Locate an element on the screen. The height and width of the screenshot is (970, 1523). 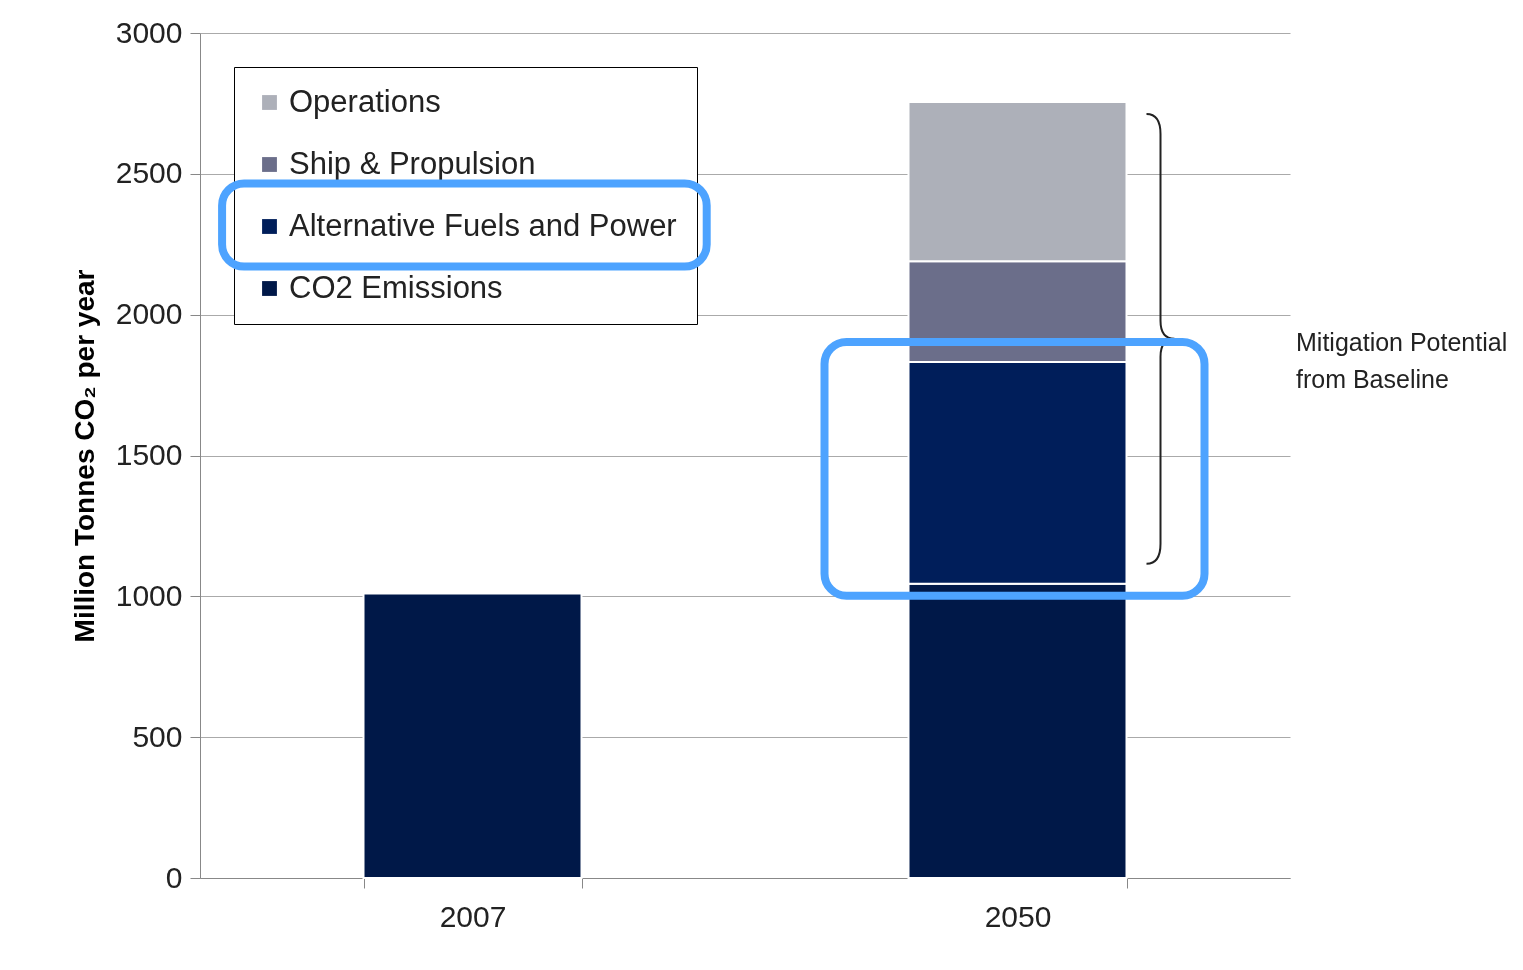
y-axis-title: Million Tonnes CO₂ per year is located at coordinates (84, 456).